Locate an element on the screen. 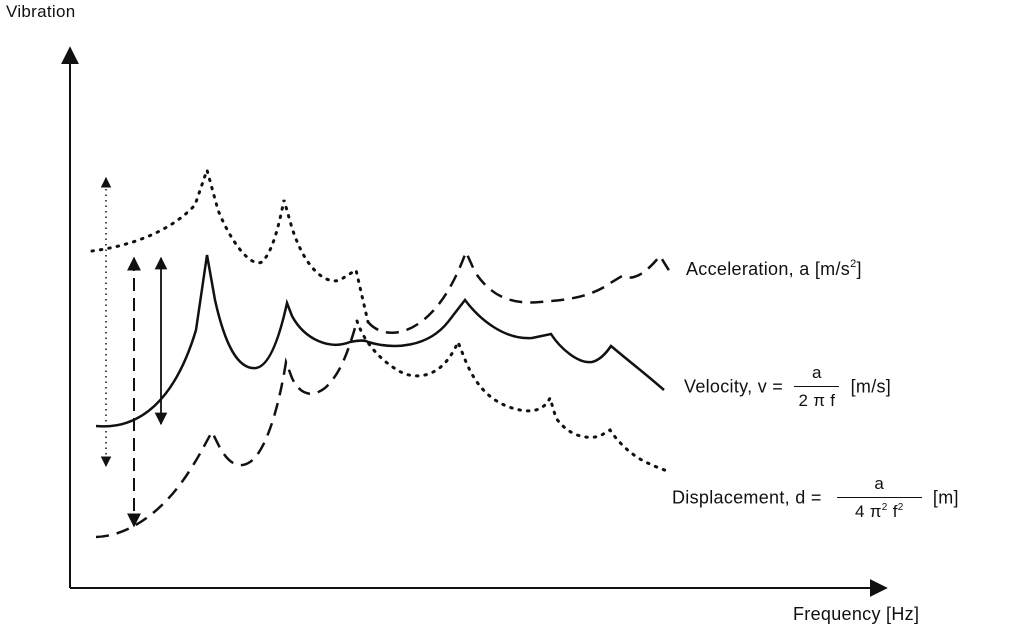 This screenshot has width=1024, height=643. displacement-curve-dashed is located at coordinates (227, 429).